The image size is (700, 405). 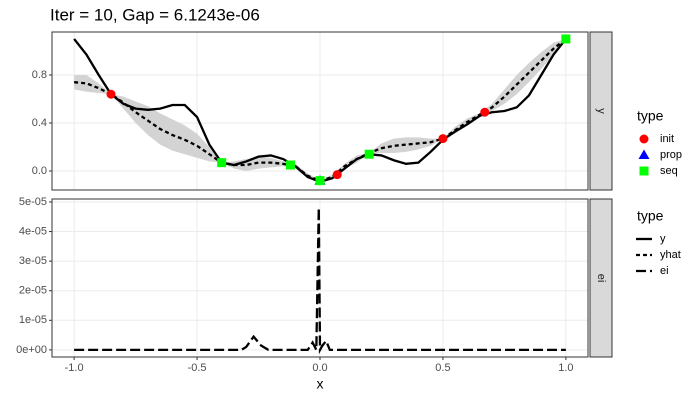 I want to click on y-tick-label: 1e-05, so click(x=33, y=320).